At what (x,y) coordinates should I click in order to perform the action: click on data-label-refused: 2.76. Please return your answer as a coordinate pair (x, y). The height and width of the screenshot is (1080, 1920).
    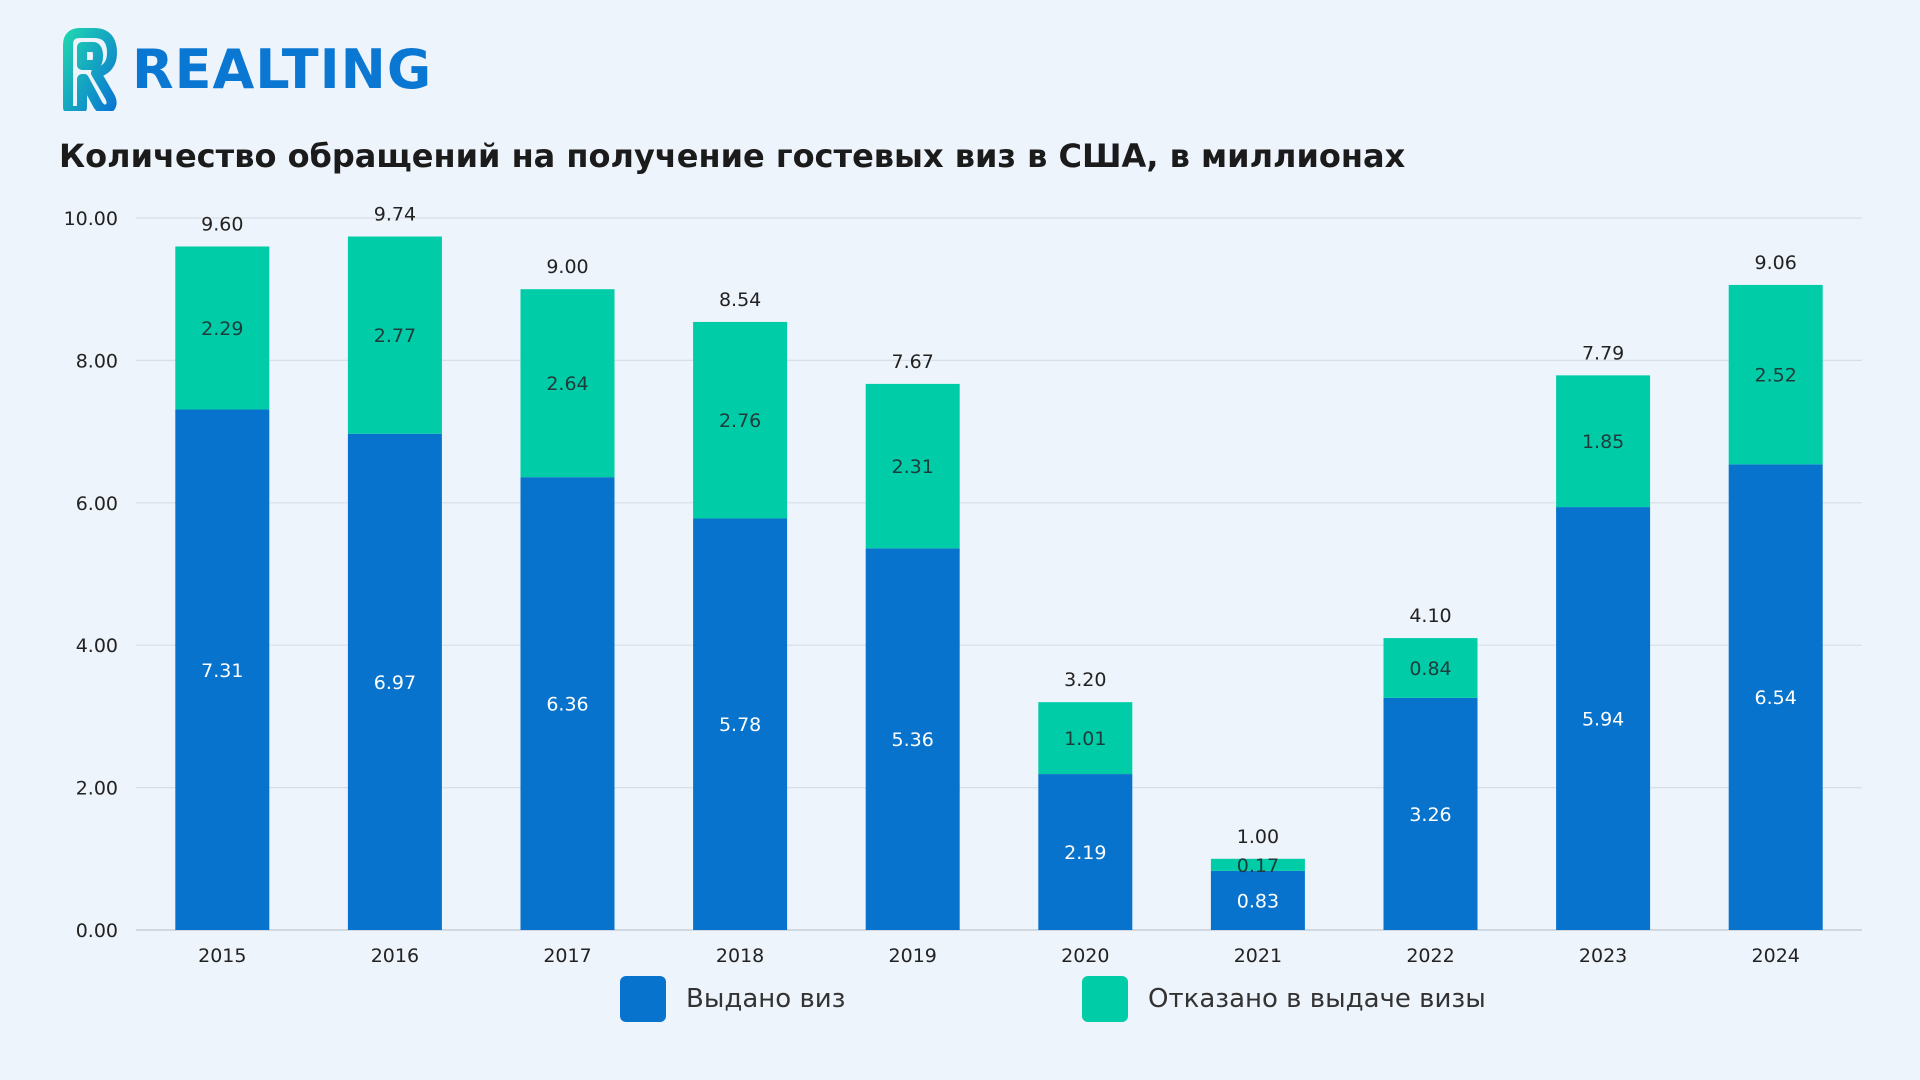
    Looking at the image, I should click on (740, 421).